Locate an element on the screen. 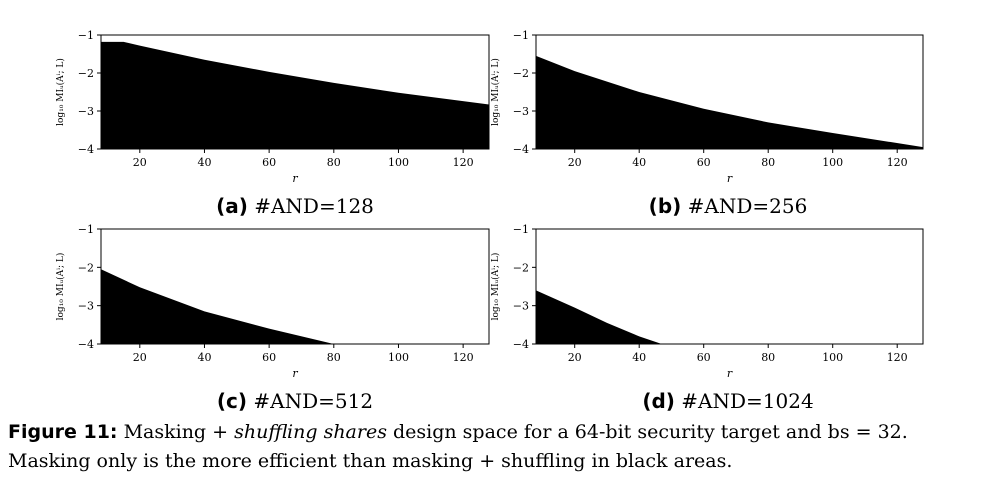  subcaption-c-tag: (c) is located at coordinates (232, 401).